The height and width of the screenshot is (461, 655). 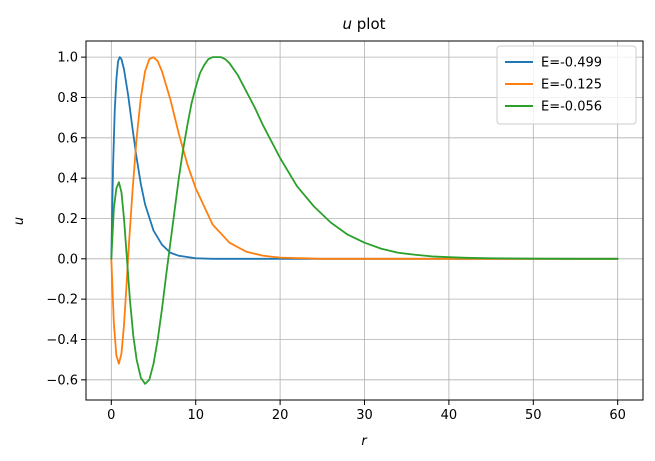 What do you see at coordinates (111, 415) in the screenshot?
I see `x-tick-label: 0` at bounding box center [111, 415].